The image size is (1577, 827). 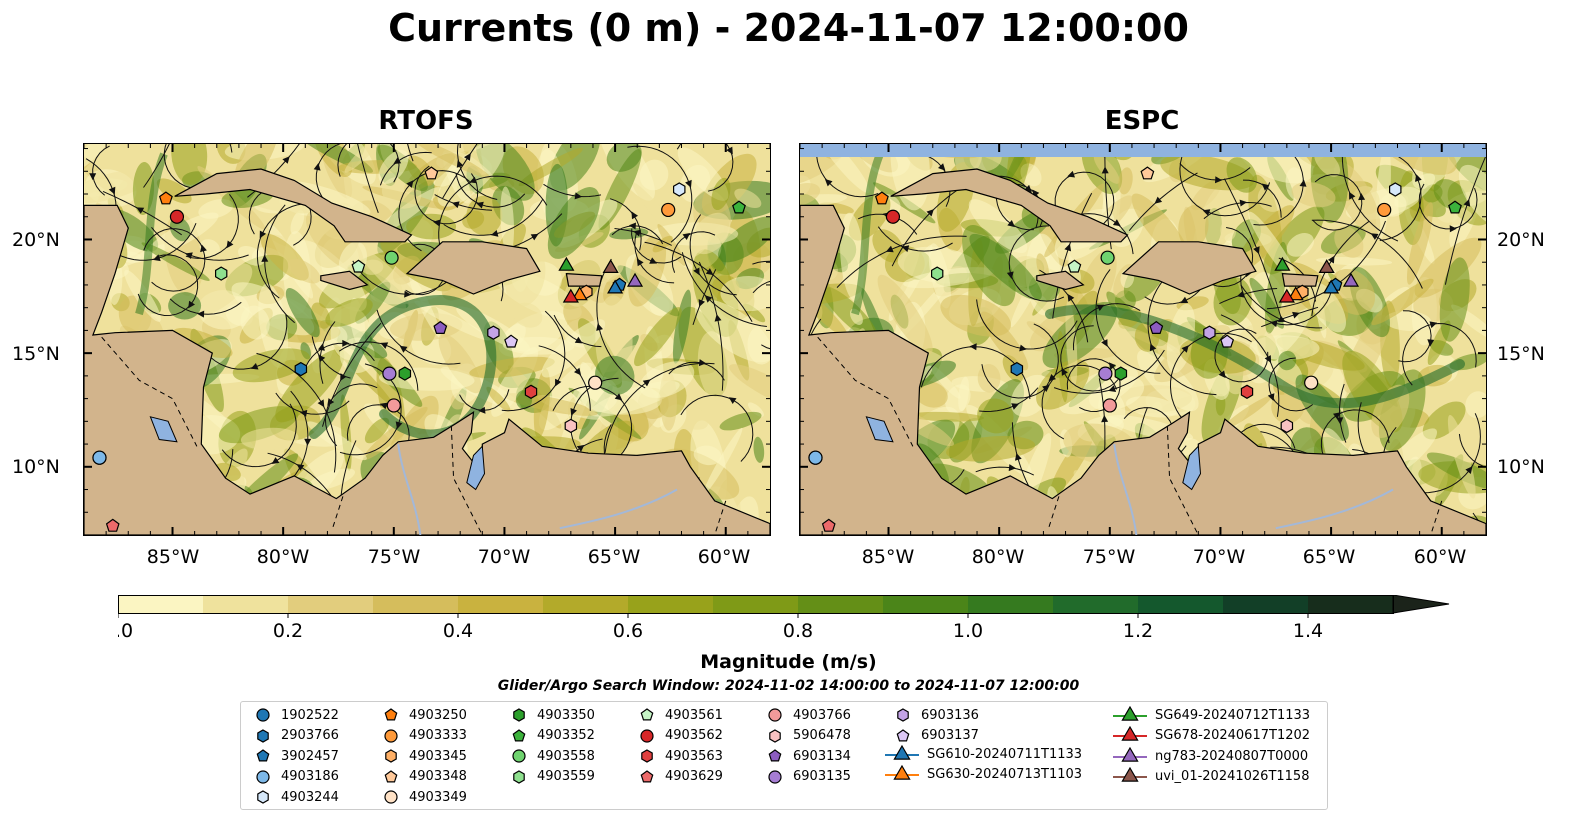 I want to click on legend-label: 2903766, so click(x=310, y=735).